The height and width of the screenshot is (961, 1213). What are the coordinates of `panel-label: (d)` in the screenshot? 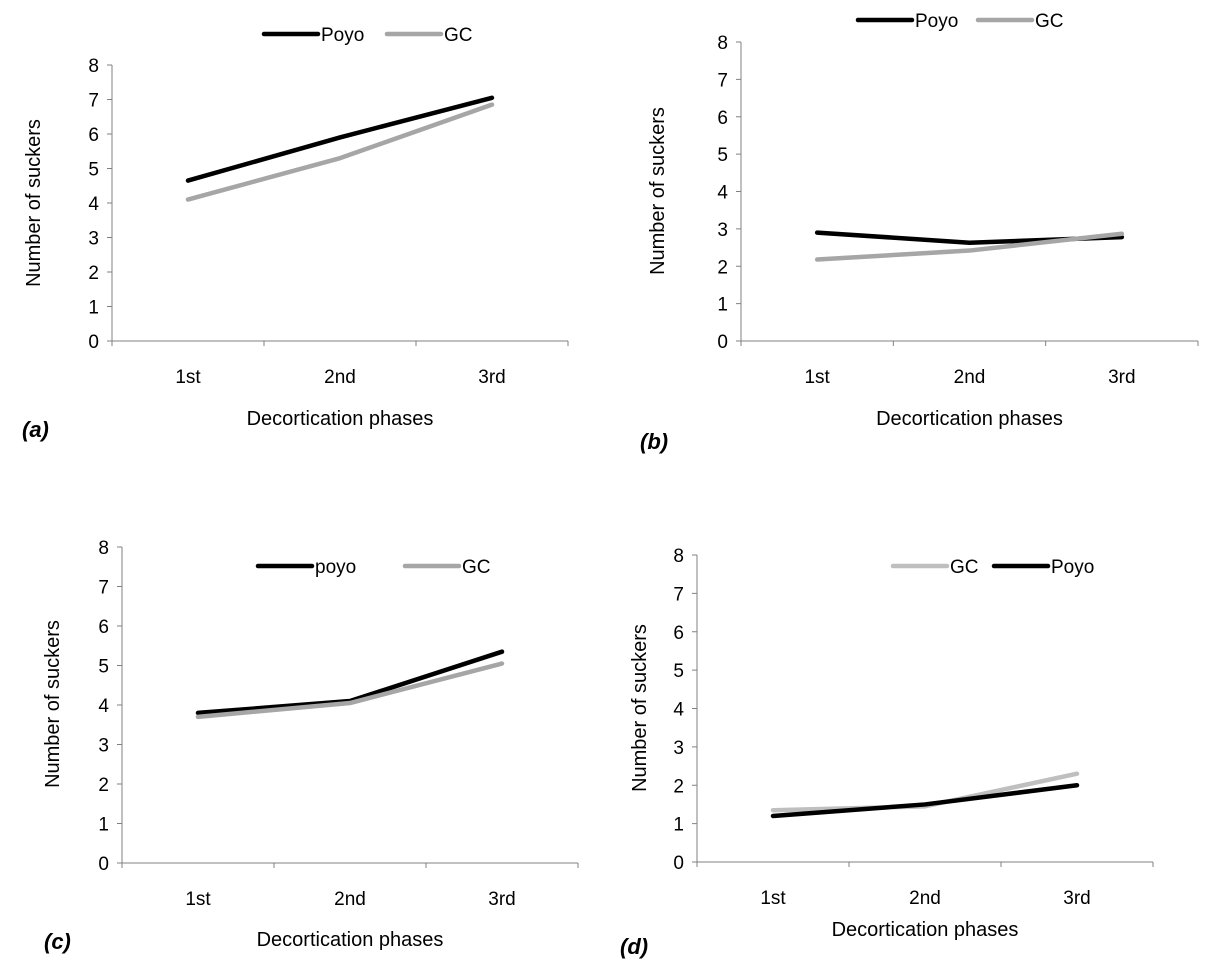 It's located at (634, 946).